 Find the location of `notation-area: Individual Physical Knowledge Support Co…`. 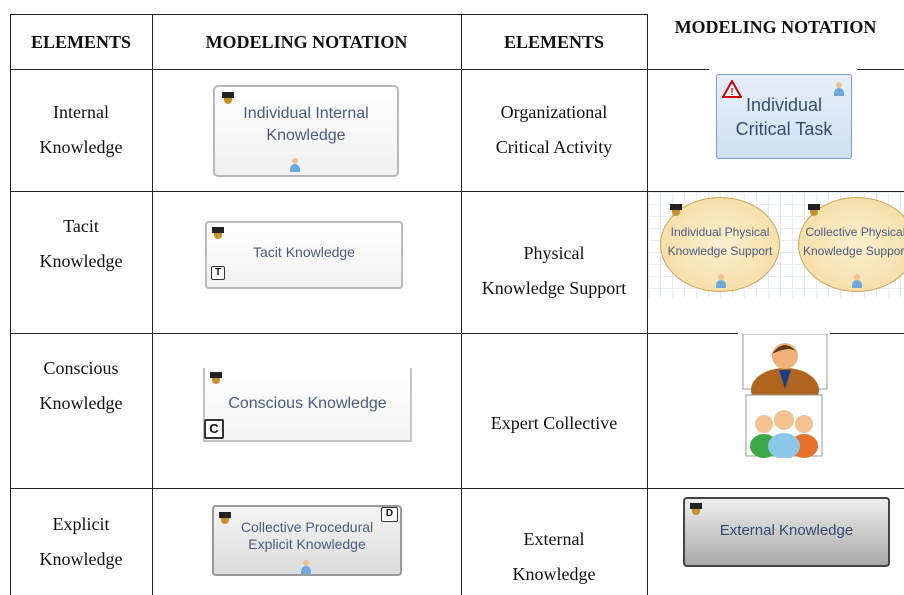

notation-area: Individual Physical Knowledge Support Co… is located at coordinates (776, 245).